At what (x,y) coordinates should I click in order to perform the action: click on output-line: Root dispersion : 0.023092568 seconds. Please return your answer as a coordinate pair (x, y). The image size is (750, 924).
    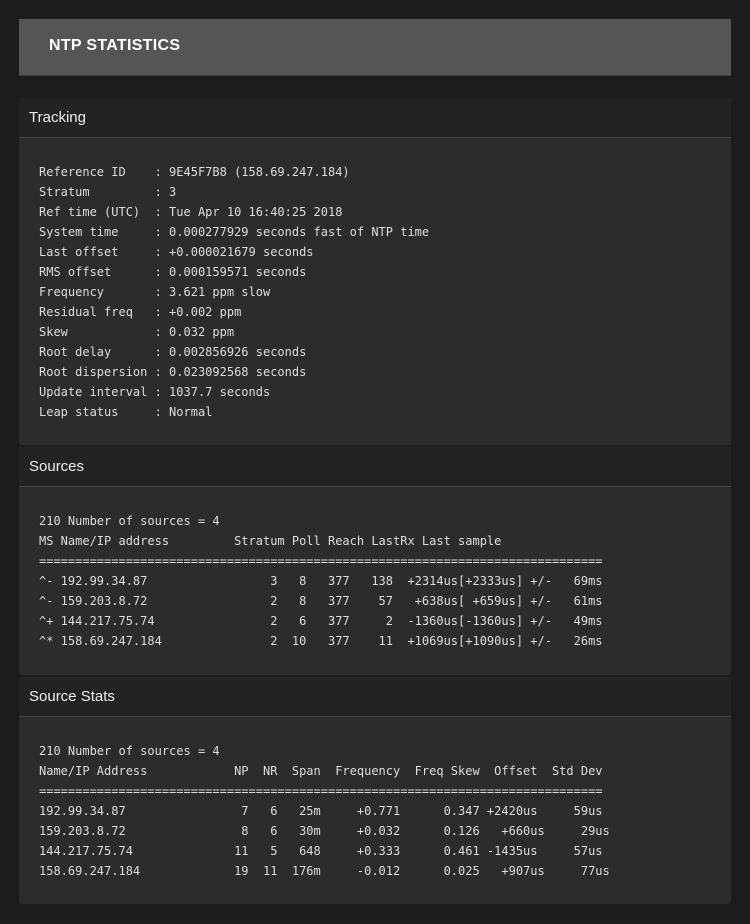
    Looking at the image, I should click on (173, 372).